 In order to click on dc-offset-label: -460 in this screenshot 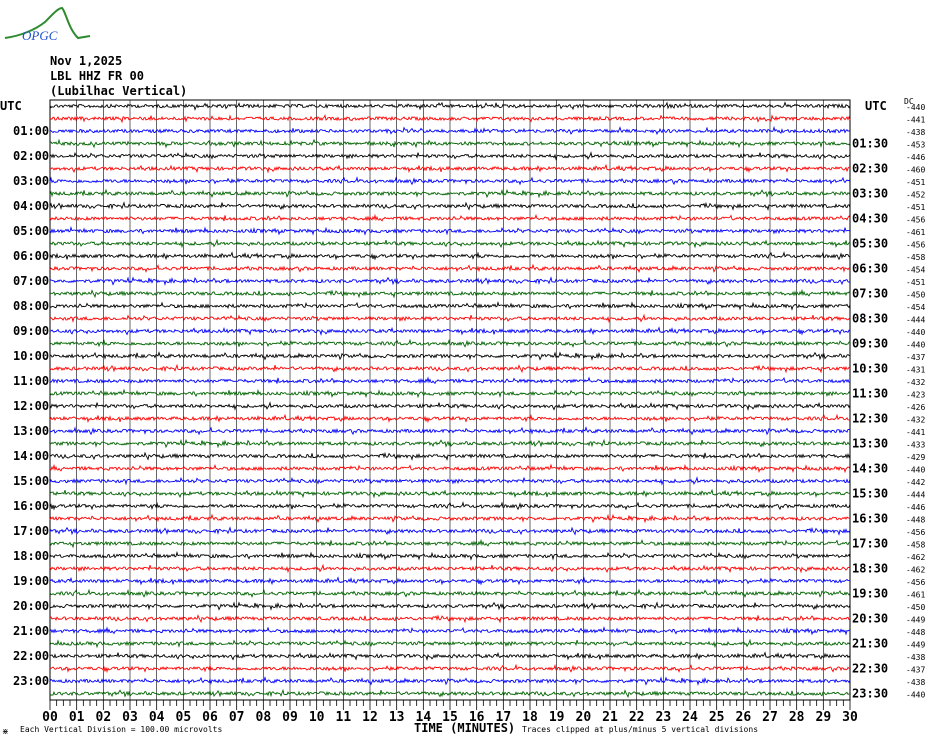, I will do `click(915, 170)`.